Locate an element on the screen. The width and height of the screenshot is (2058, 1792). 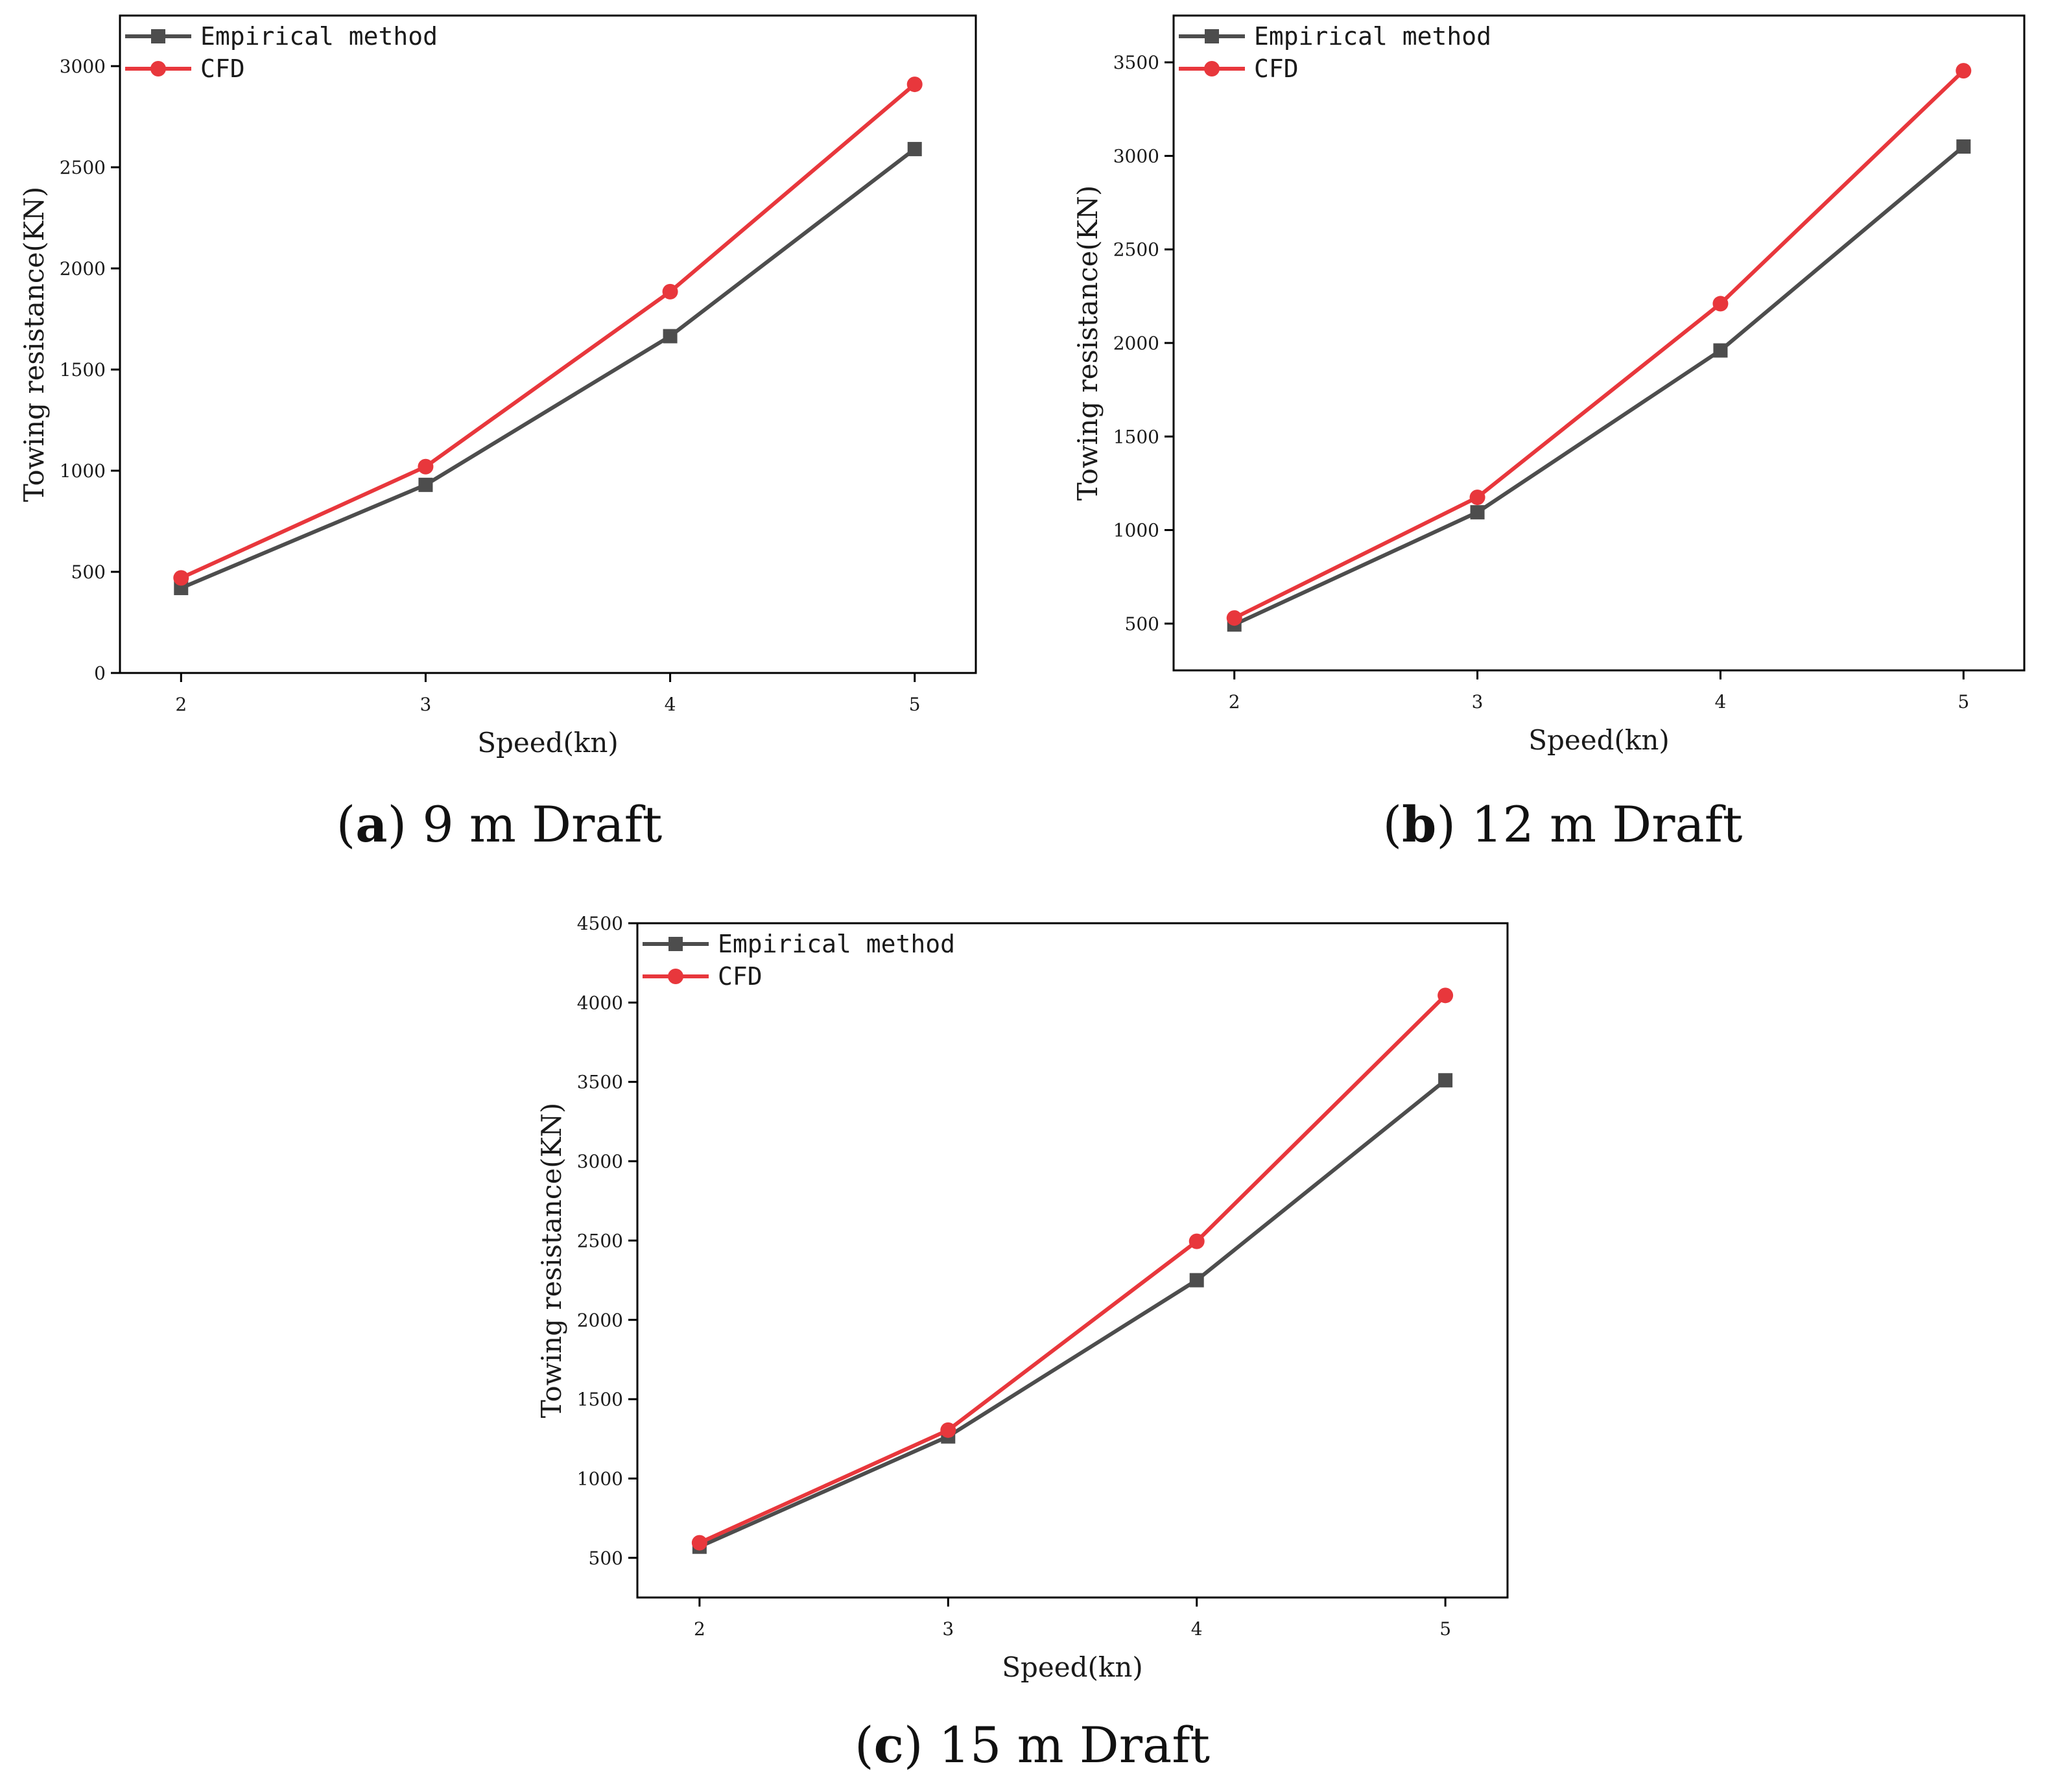
panel-caption: (b) 12 m Draft is located at coordinates (1563, 824).